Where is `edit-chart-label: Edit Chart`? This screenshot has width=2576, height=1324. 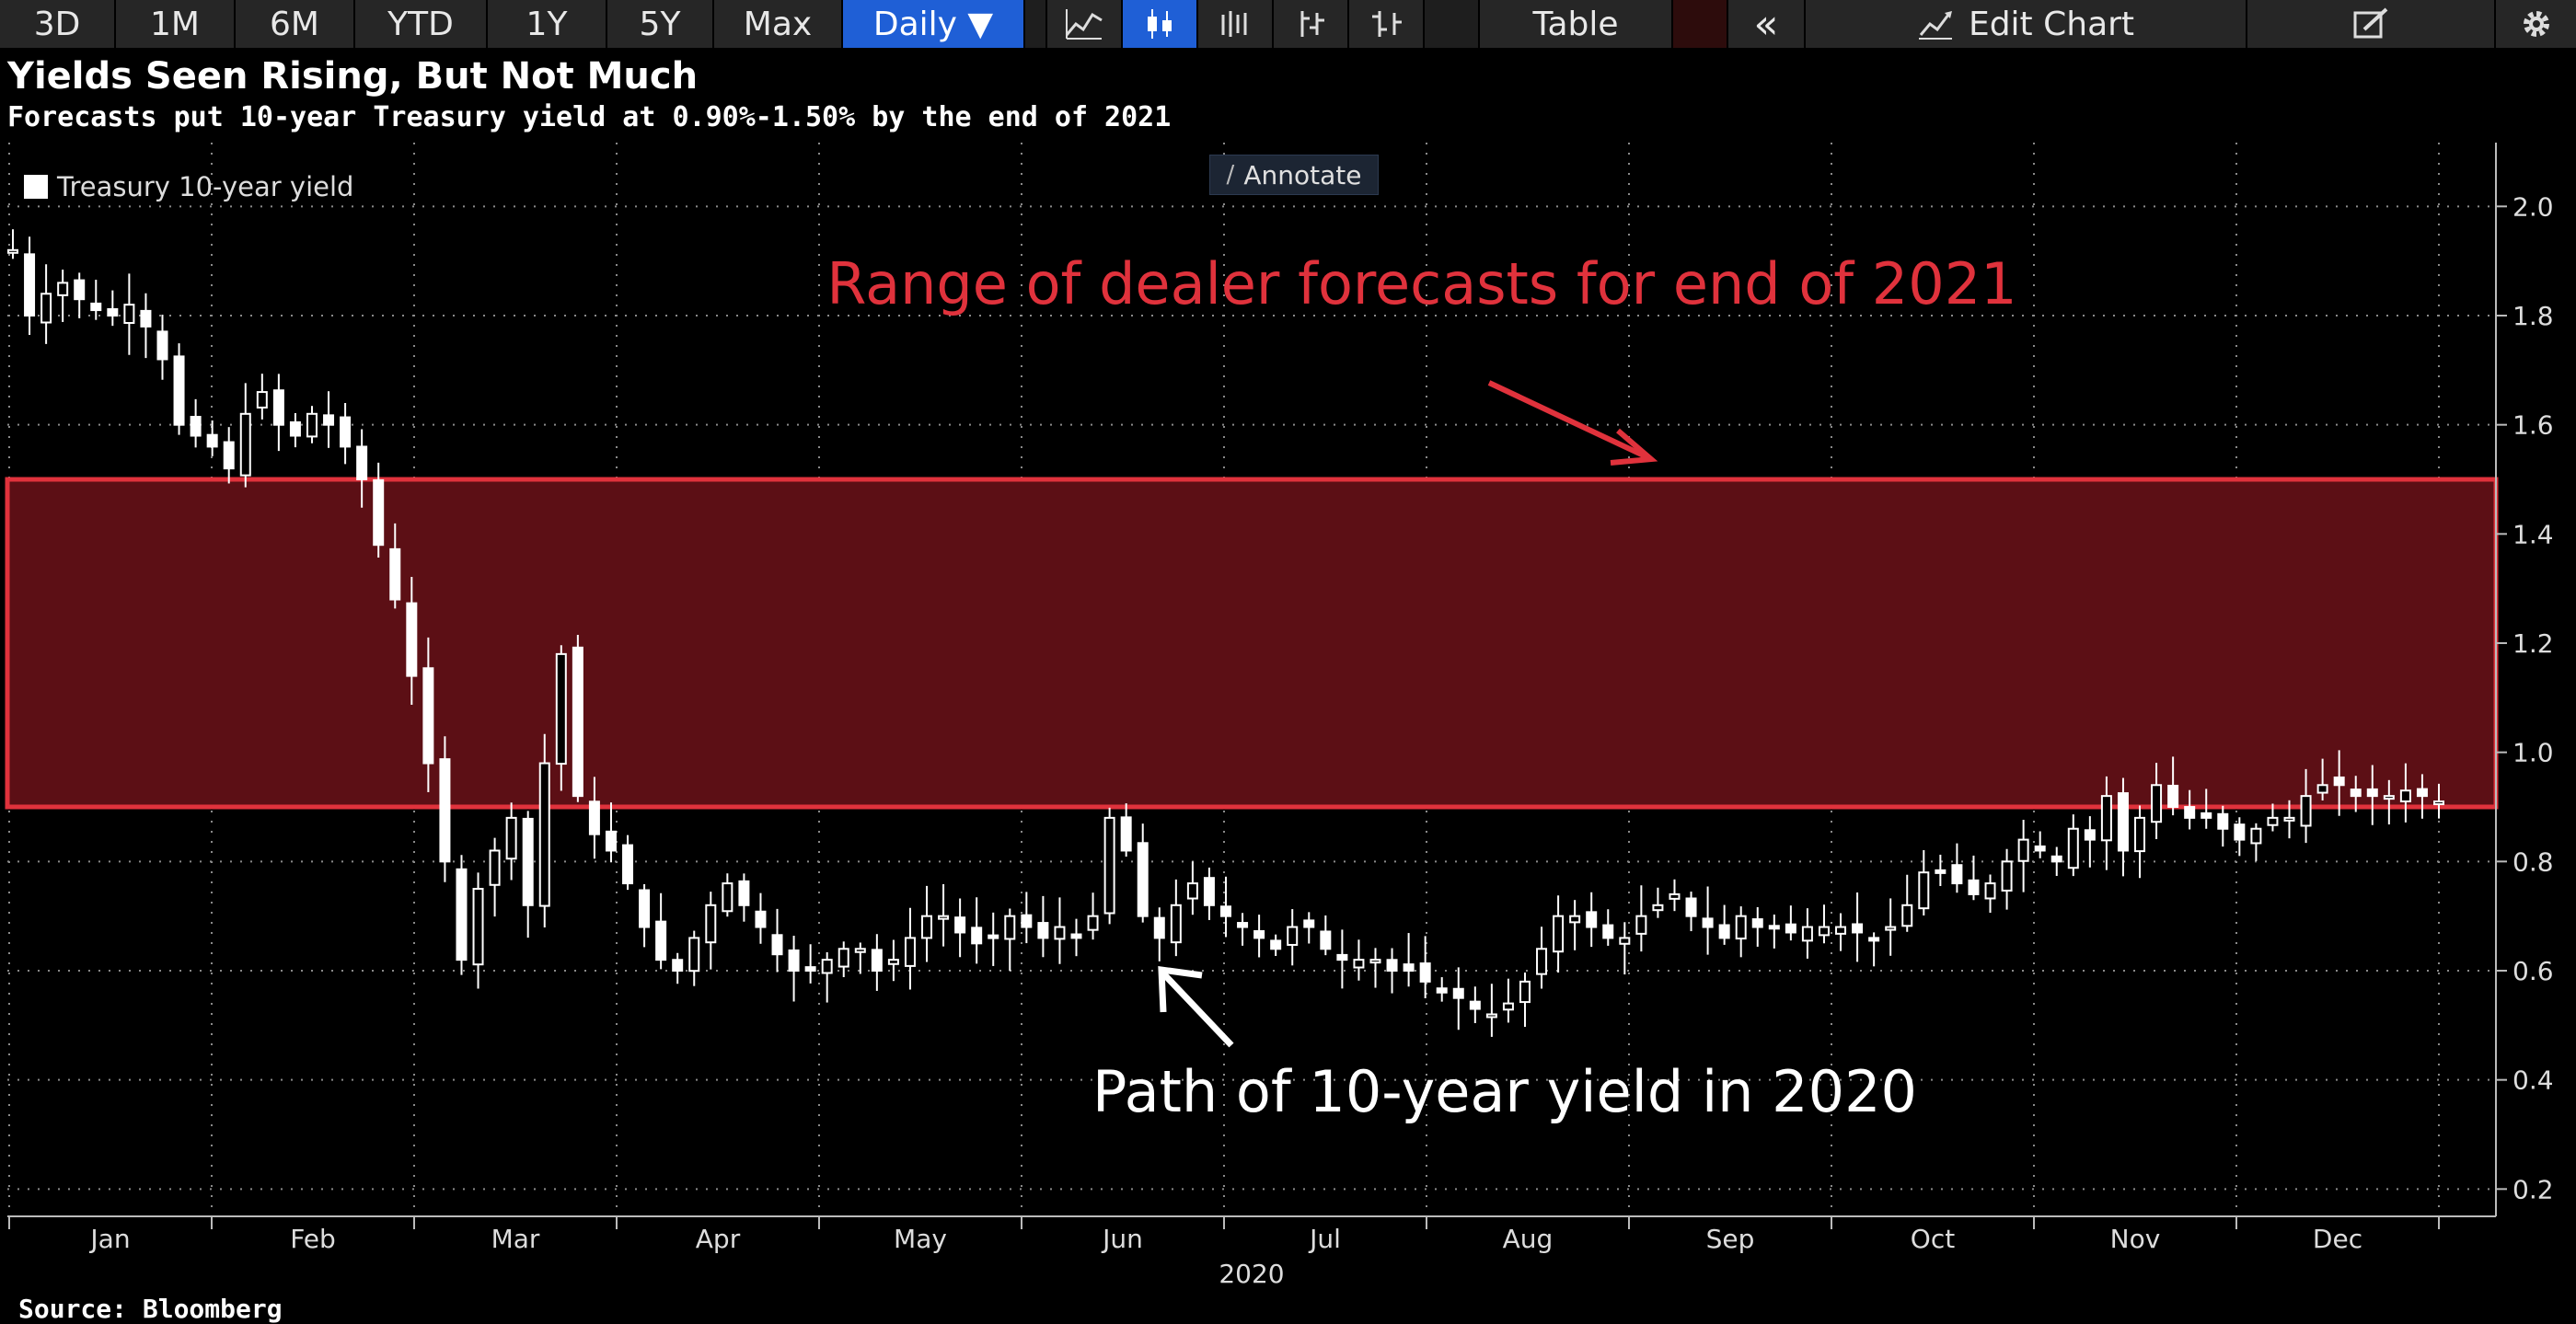
edit-chart-label: Edit Chart is located at coordinates (2052, 24).